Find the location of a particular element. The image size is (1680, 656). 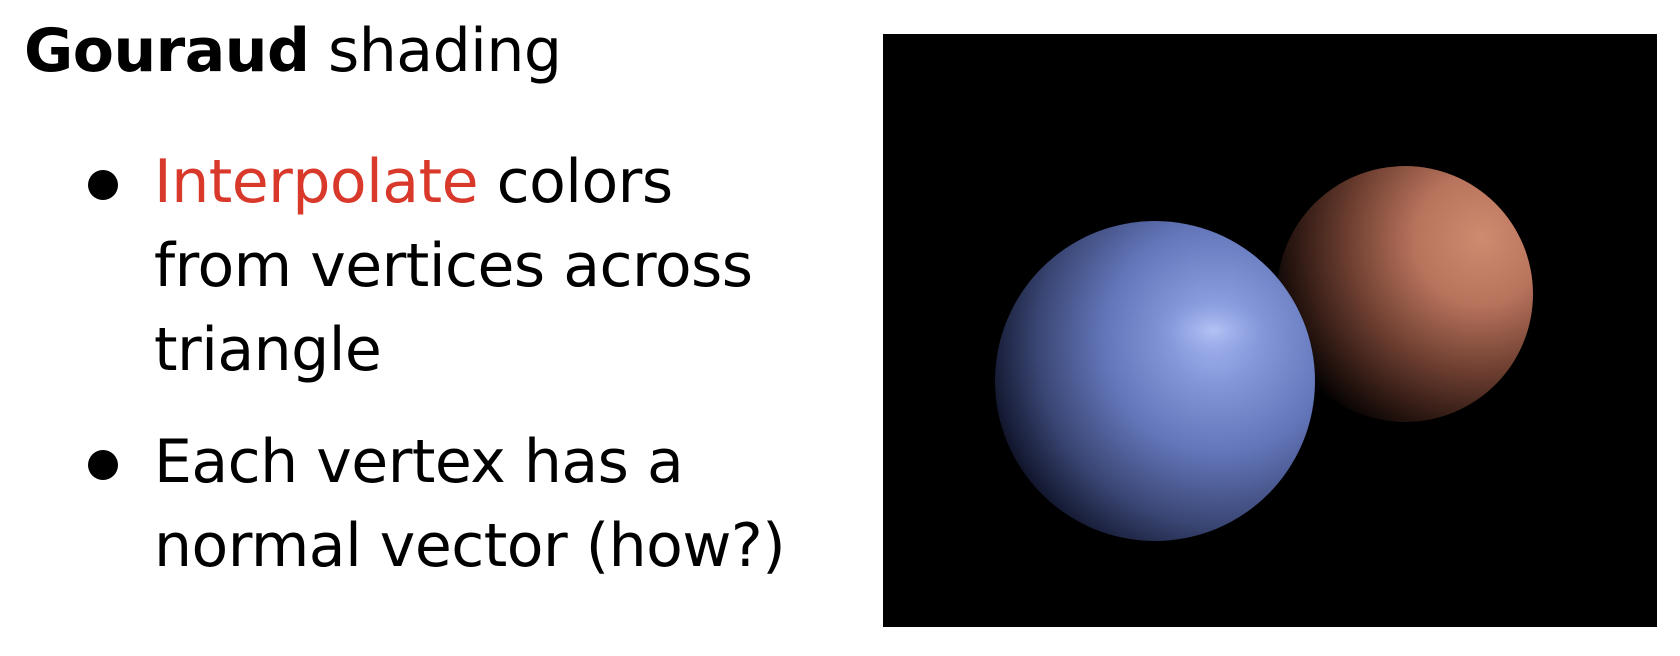

title-rest: shading is located at coordinates (435, 51).